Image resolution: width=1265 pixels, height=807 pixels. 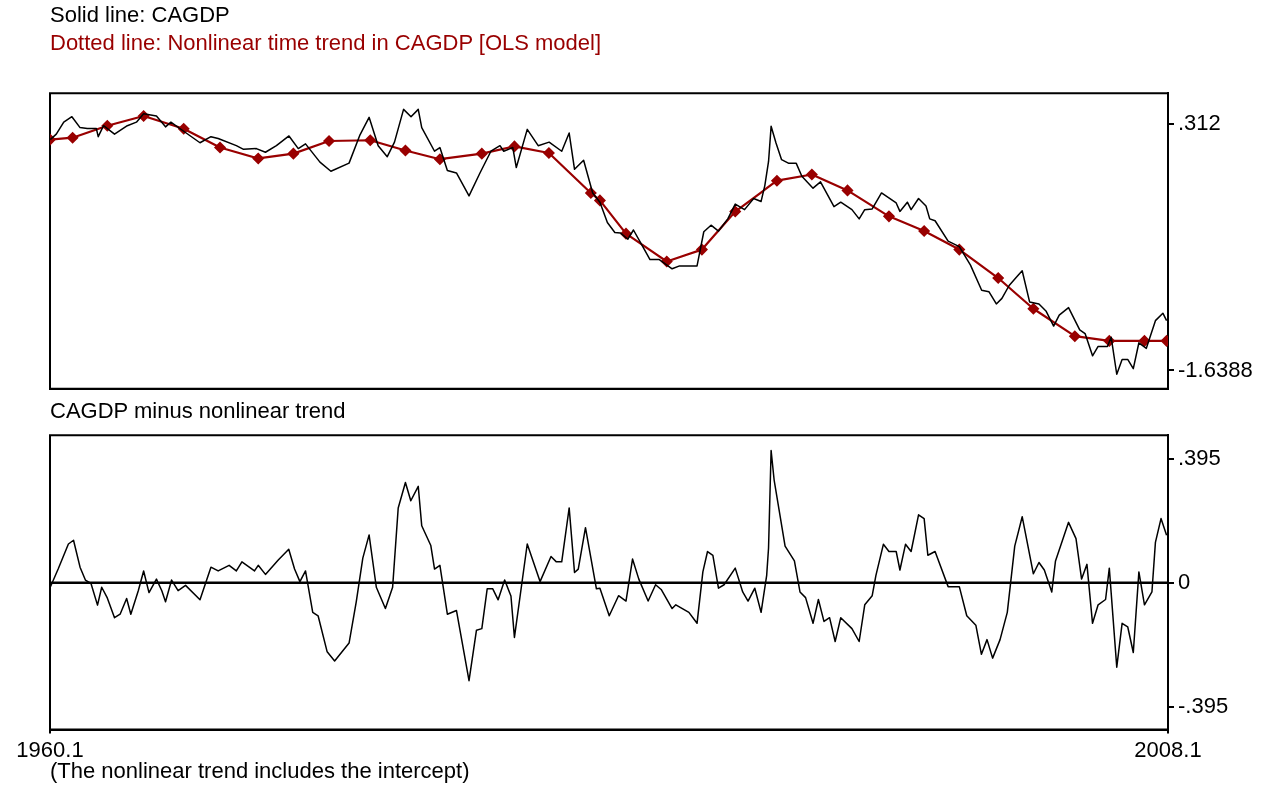 What do you see at coordinates (1199, 458) in the screenshot?
I see `y-tick-label: .395` at bounding box center [1199, 458].